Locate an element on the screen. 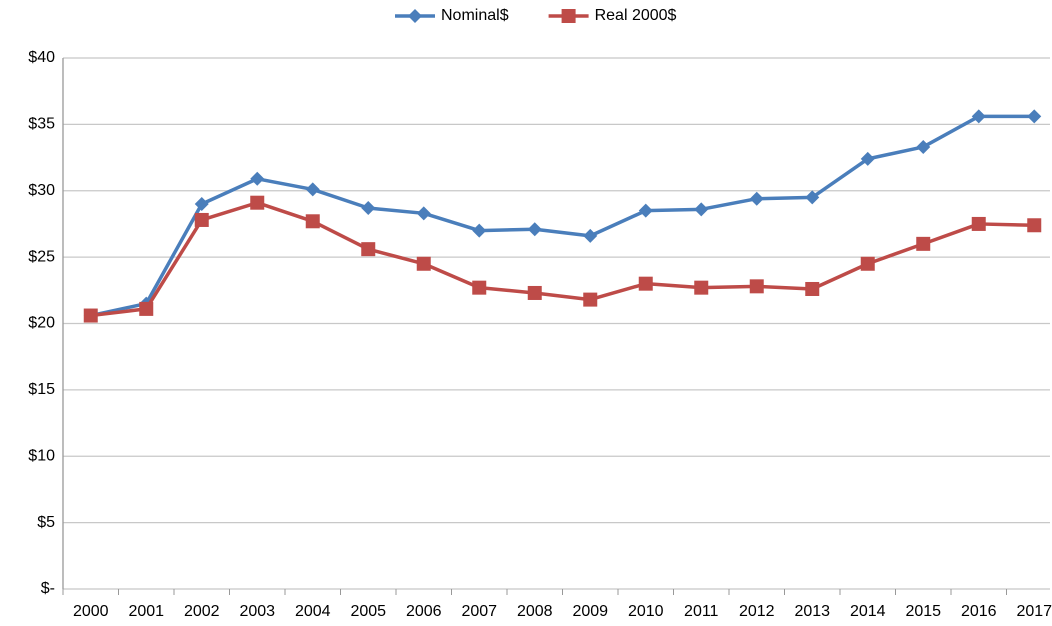 The image size is (1052, 626). y-tick-label: $20 is located at coordinates (41, 323).